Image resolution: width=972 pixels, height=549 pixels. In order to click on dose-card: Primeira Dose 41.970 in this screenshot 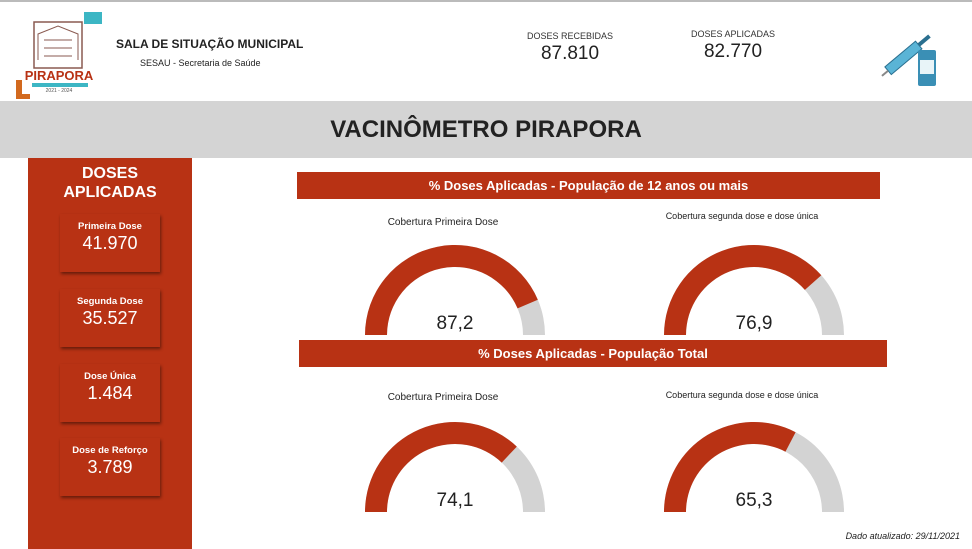, I will do `click(110, 243)`.